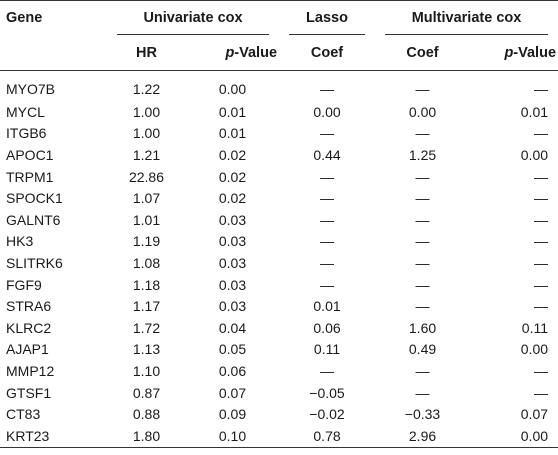 The height and width of the screenshot is (455, 558). Describe the element at coordinates (279, 371) in the screenshot. I see `table-row: MMP12 1.10 0.06 — — —` at that location.